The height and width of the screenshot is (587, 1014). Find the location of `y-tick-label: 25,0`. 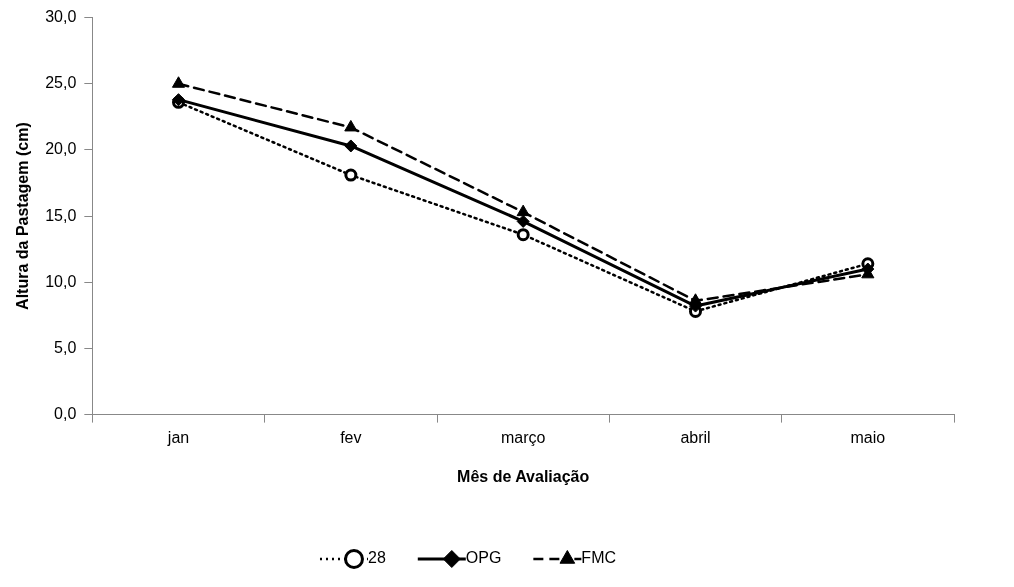

y-tick-label: 25,0 is located at coordinates (61, 83).